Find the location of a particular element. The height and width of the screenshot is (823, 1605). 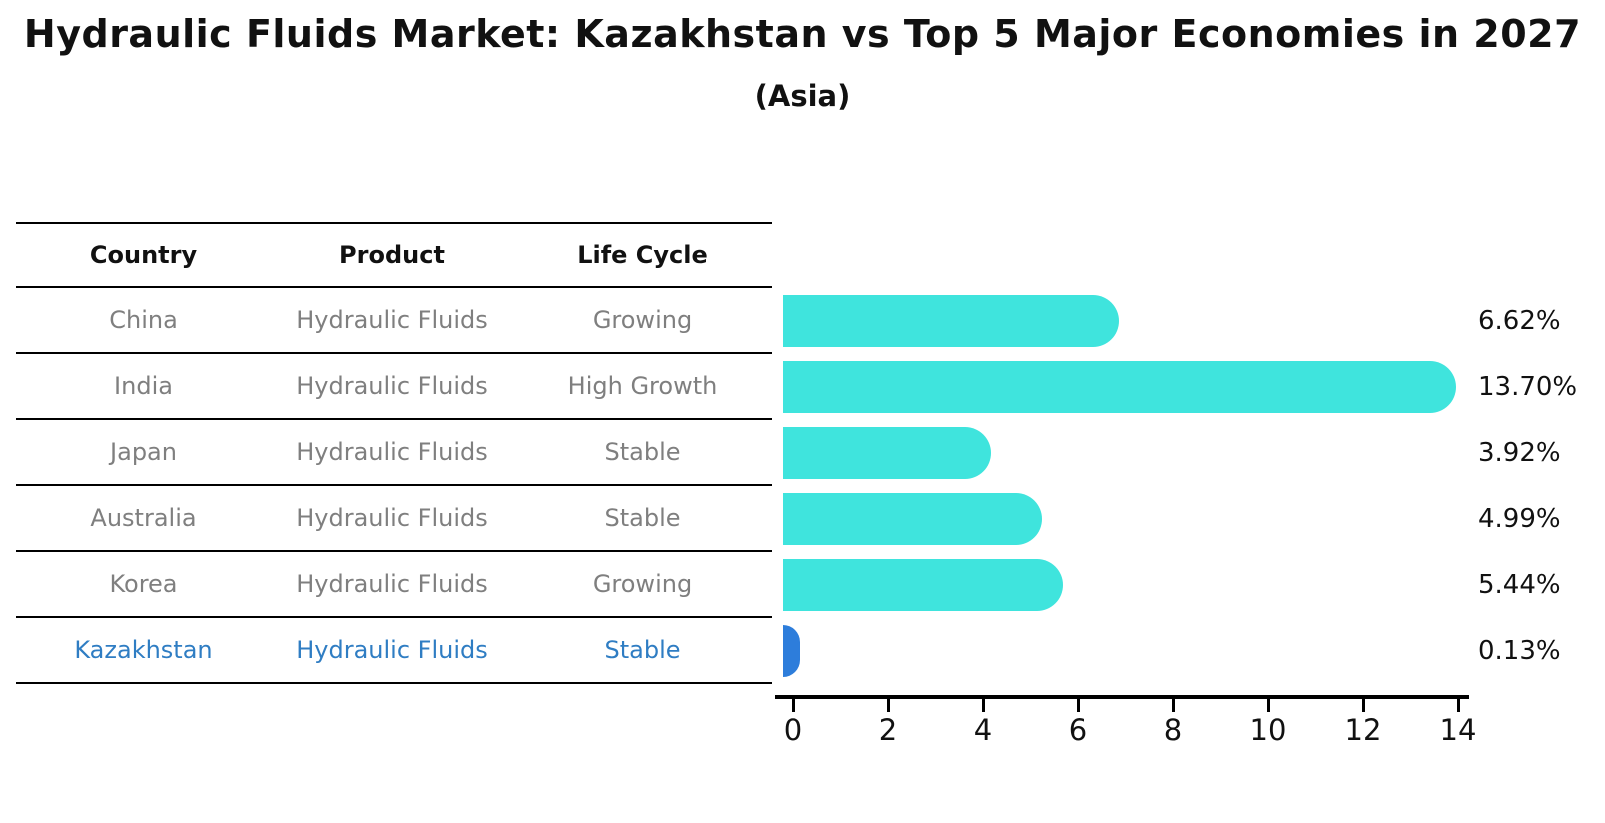

bar-row-japan: 3.92% is located at coordinates (1190, 453).